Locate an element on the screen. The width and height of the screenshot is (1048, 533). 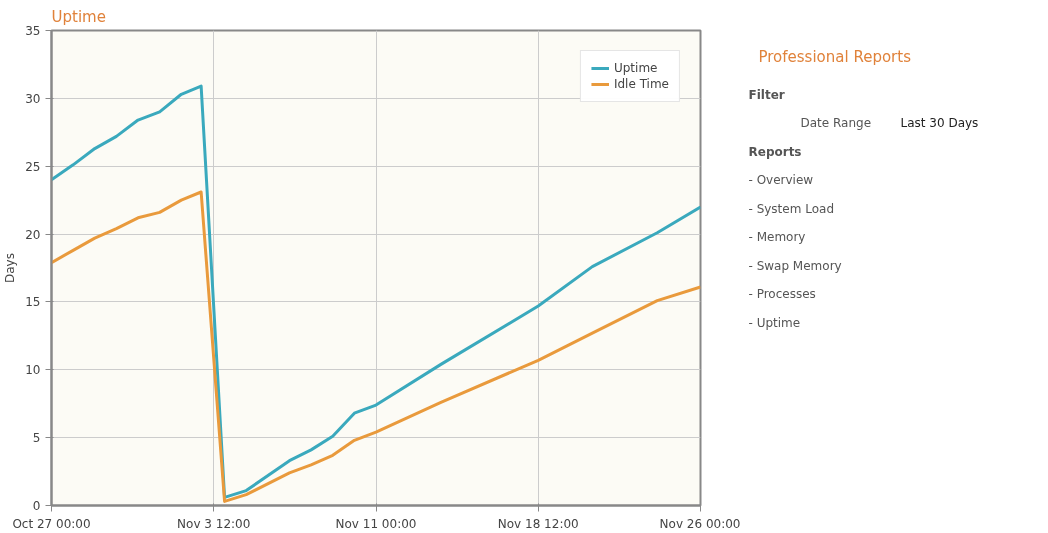
x-tick-label: Oct 27 00:00 is located at coordinates (51, 523).